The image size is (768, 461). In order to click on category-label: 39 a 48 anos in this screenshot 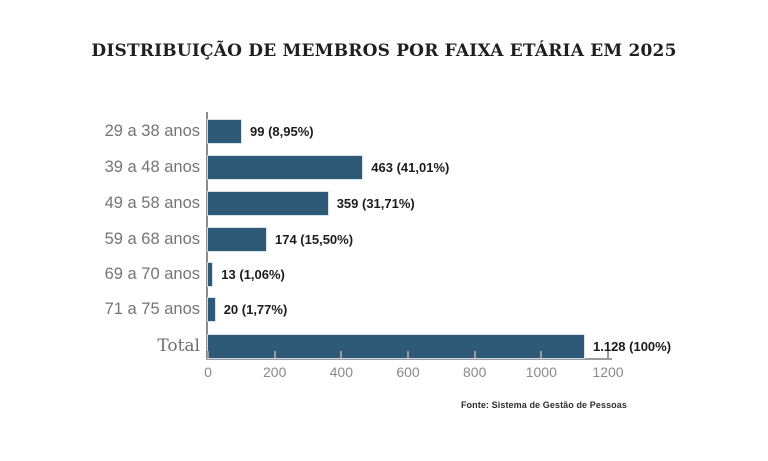, I will do `click(152, 166)`.